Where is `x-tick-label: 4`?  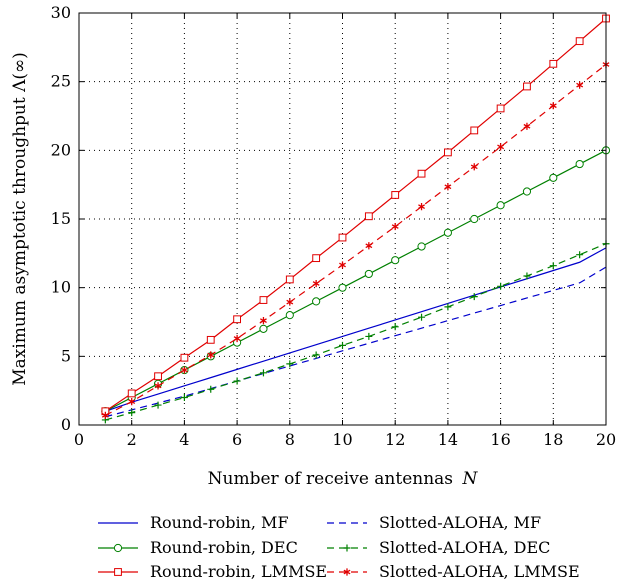 x-tick-label: 4 is located at coordinates (184, 439).